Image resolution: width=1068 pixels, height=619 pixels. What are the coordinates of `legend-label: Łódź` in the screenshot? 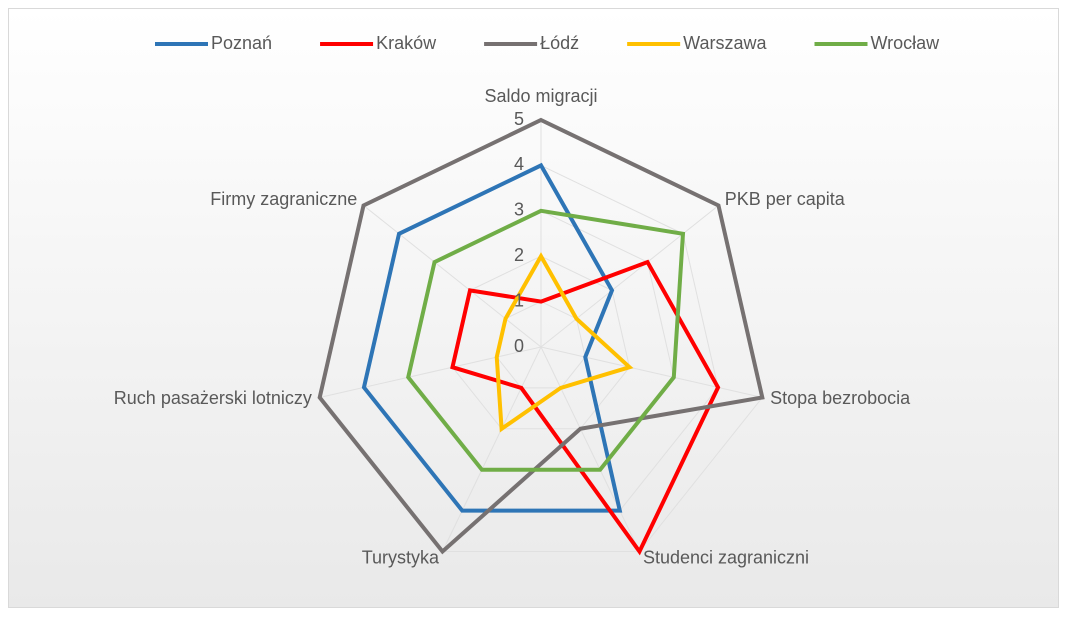 It's located at (559, 43).